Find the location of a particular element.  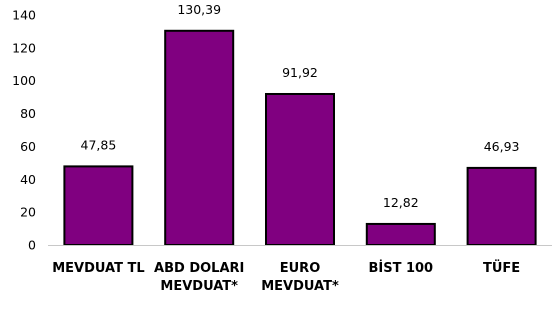

y-tick-label: 0 is located at coordinates (32, 245).